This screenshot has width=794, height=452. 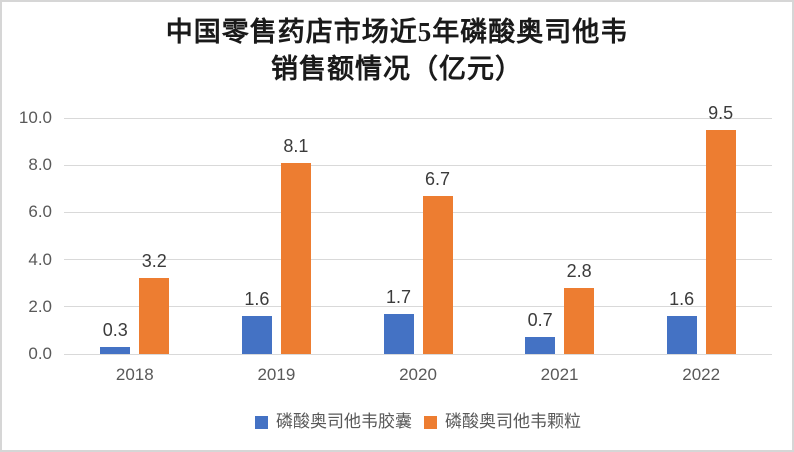 I want to click on x-axis-tick-label: 2021, so click(x=559, y=374).